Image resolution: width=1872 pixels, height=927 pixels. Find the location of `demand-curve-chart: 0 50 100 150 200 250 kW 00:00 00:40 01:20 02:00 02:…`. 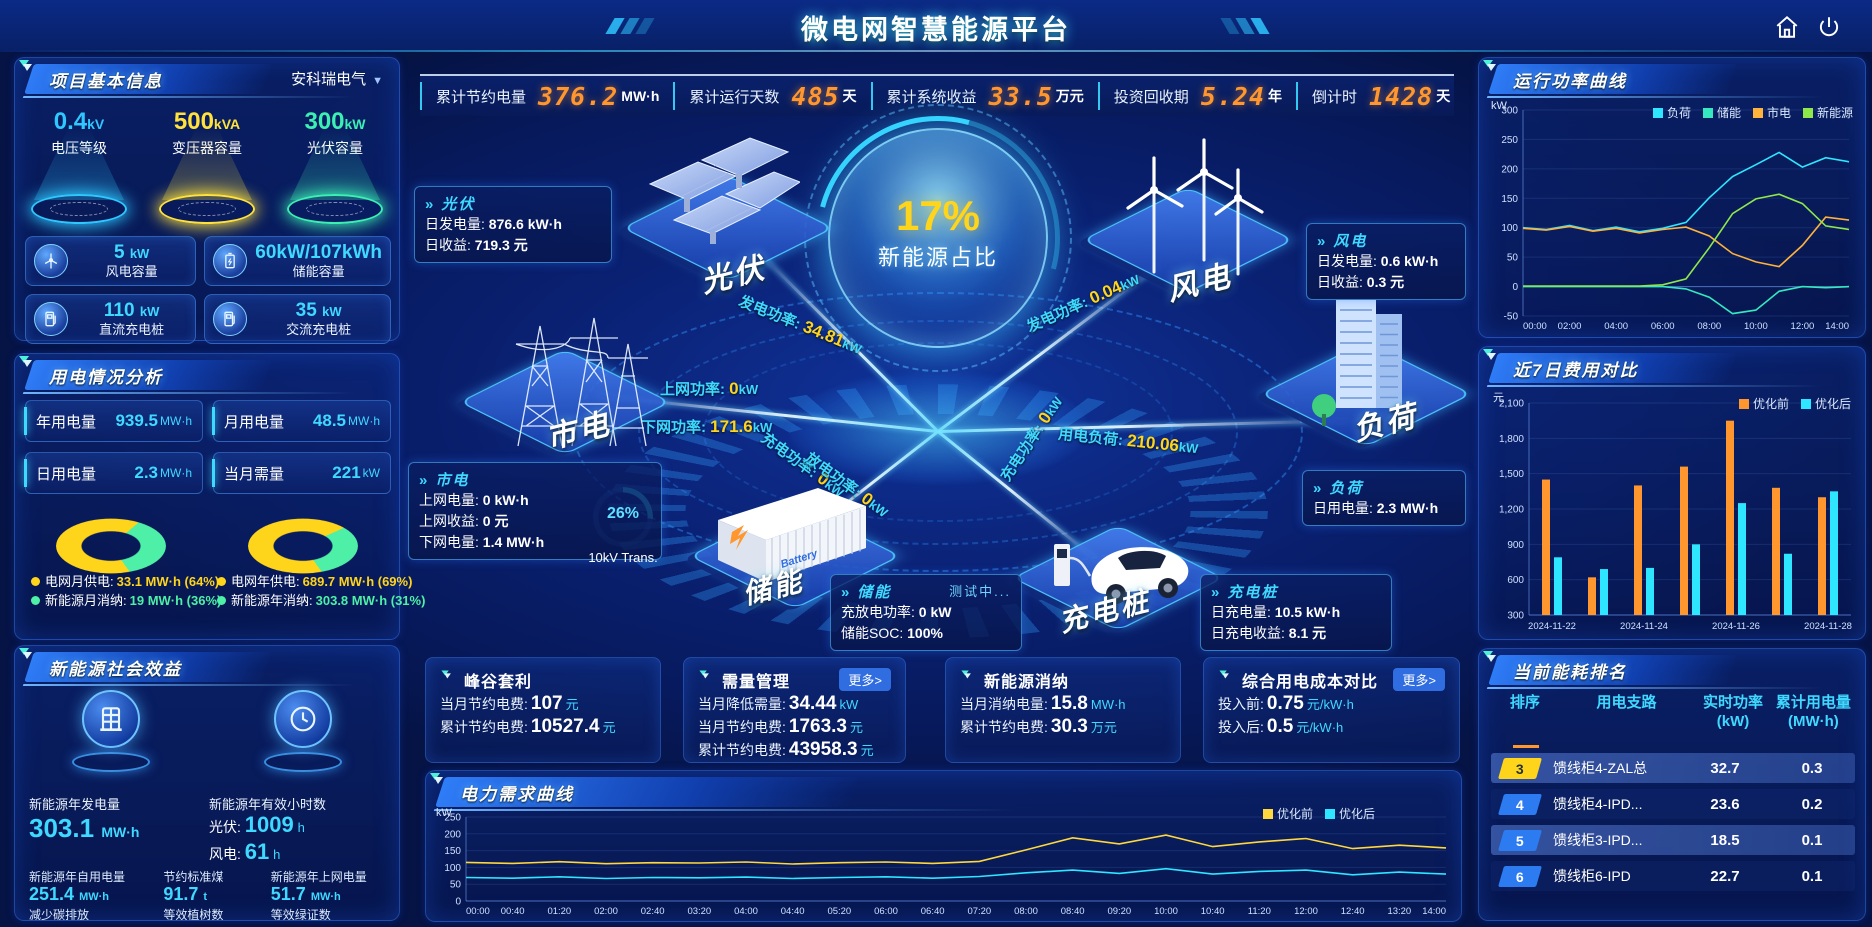

demand-curve-chart: 0 50 100 150 200 250 kW 00:00 00:40 01:20 02:00 02:… is located at coordinates (944, 861).